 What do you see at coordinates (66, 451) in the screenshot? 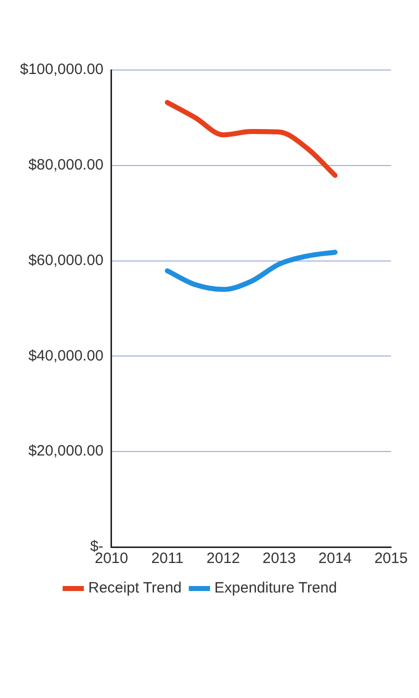
I see `y-tick-label: $20,000.00` at bounding box center [66, 451].